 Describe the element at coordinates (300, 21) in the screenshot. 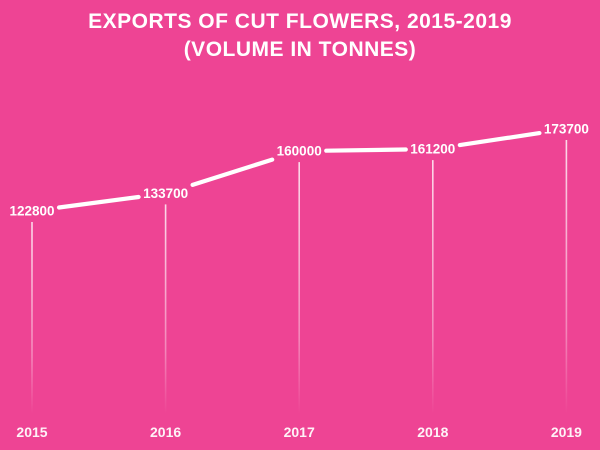

I see `chart-title-line1: EXPORTS OF CUT FLOWERS, 2015-2019` at that location.